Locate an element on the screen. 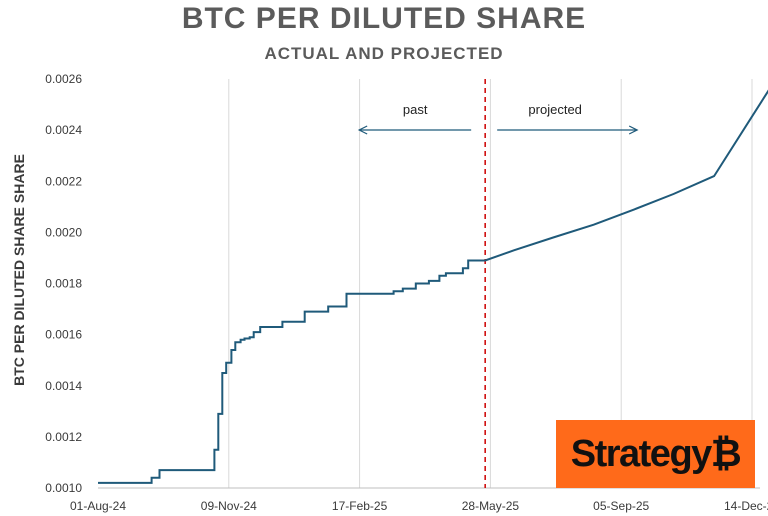  x-tick-label: 28-May-25 is located at coordinates (491, 506).